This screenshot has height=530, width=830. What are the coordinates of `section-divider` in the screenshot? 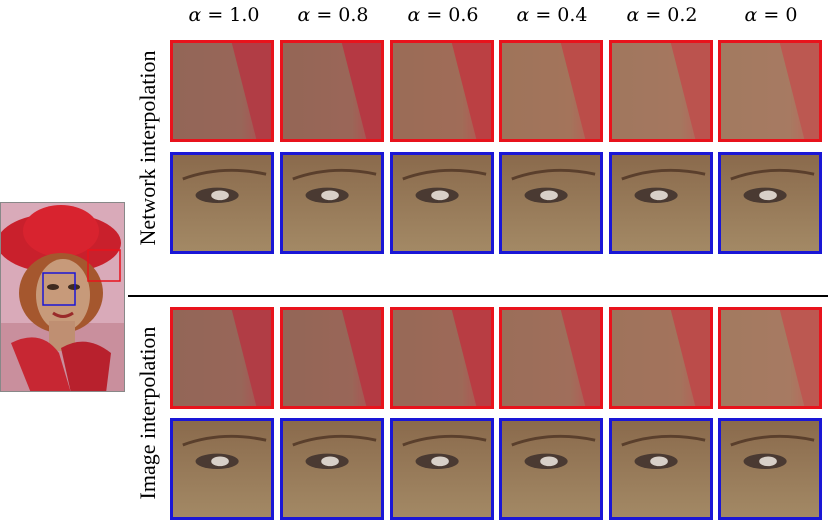 It's located at (478, 296).